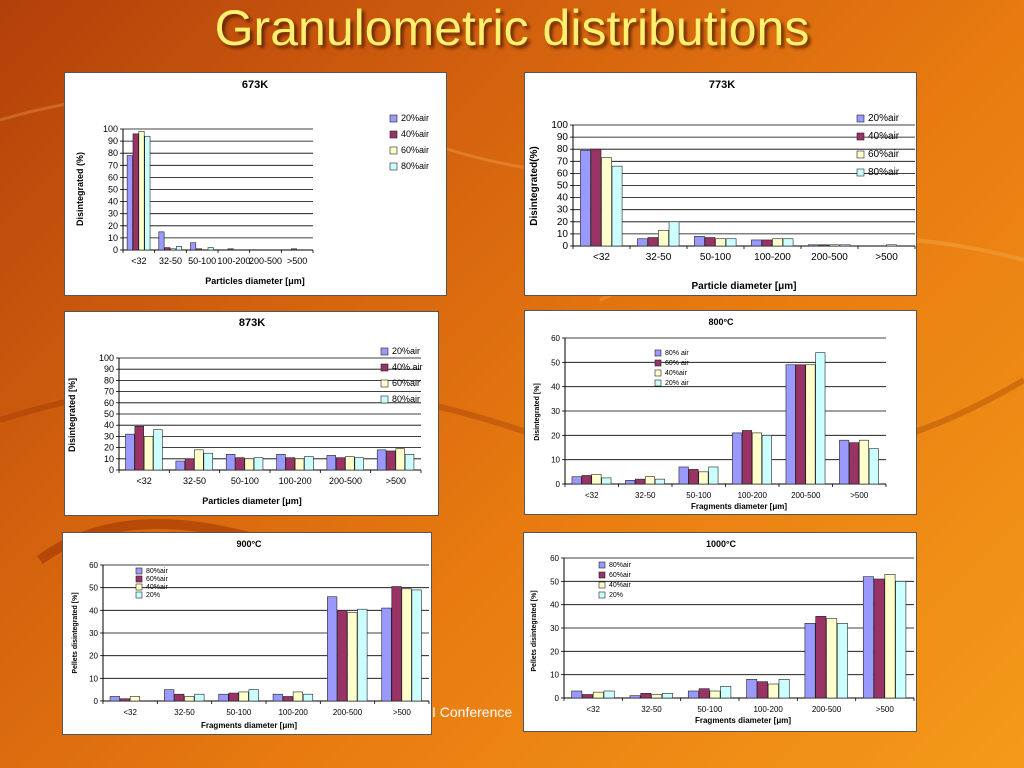 This screenshot has height=768, width=1024. What do you see at coordinates (153, 595) in the screenshot?
I see `legend-label: 20%` at bounding box center [153, 595].